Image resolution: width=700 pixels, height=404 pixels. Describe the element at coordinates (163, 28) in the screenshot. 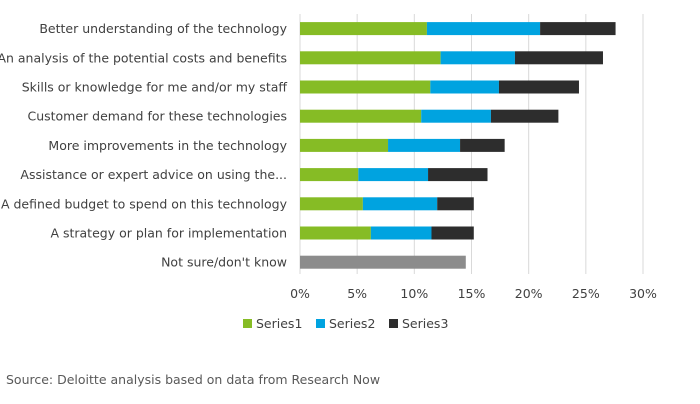

I see `category-label: Better understanding of the technology` at that location.